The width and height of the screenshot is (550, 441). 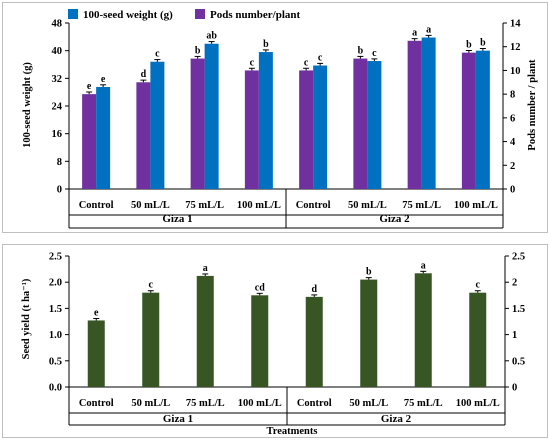 I want to click on left-tick-label: 48, so click(x=57, y=24).